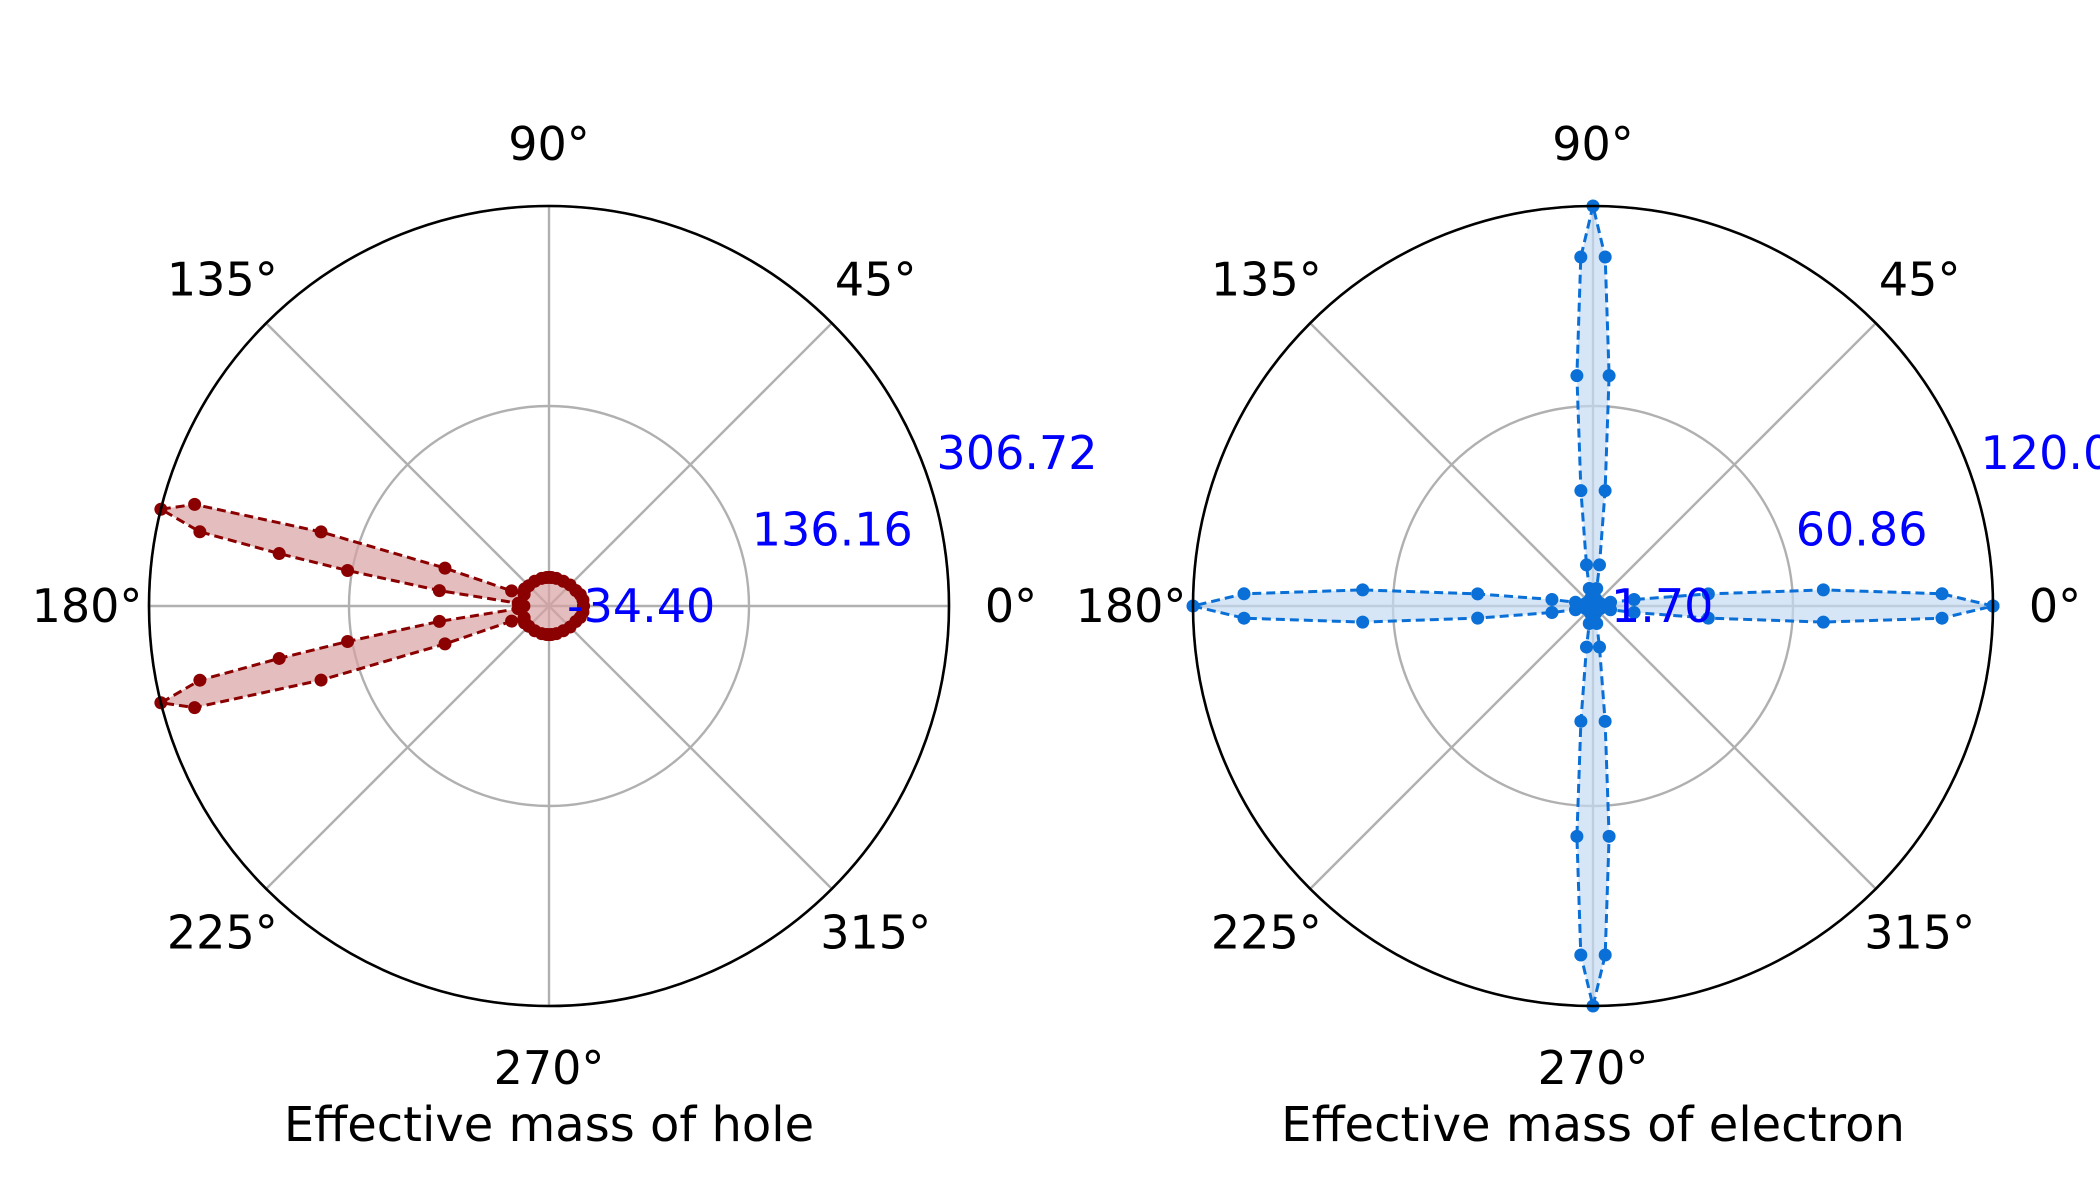  What do you see at coordinates (372, 606) in the screenshot?
I see `series-fill` at bounding box center [372, 606].